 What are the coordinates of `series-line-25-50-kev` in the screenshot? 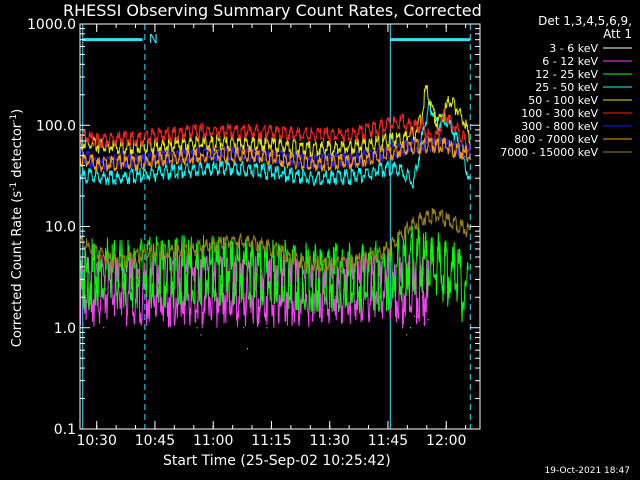 It's located at (275, 144).